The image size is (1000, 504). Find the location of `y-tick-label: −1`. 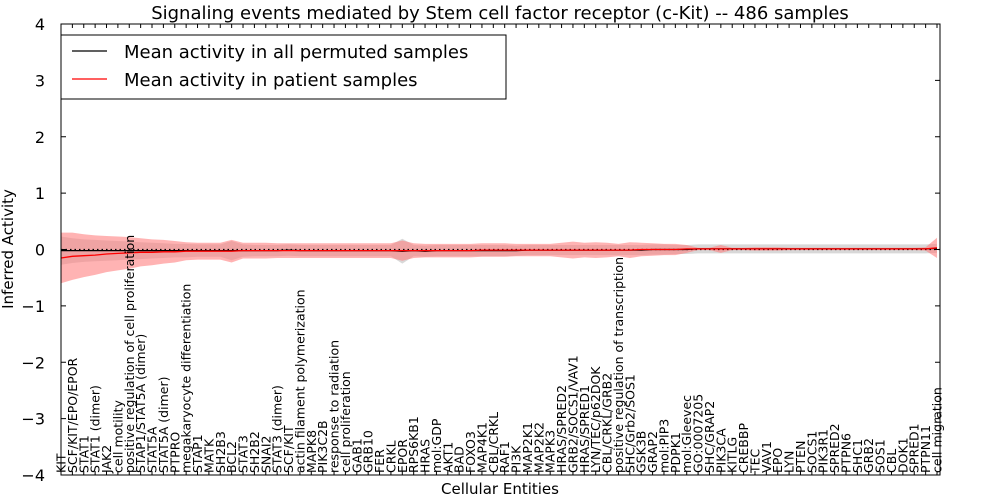

y-tick-label: −1 is located at coordinates (33, 306).